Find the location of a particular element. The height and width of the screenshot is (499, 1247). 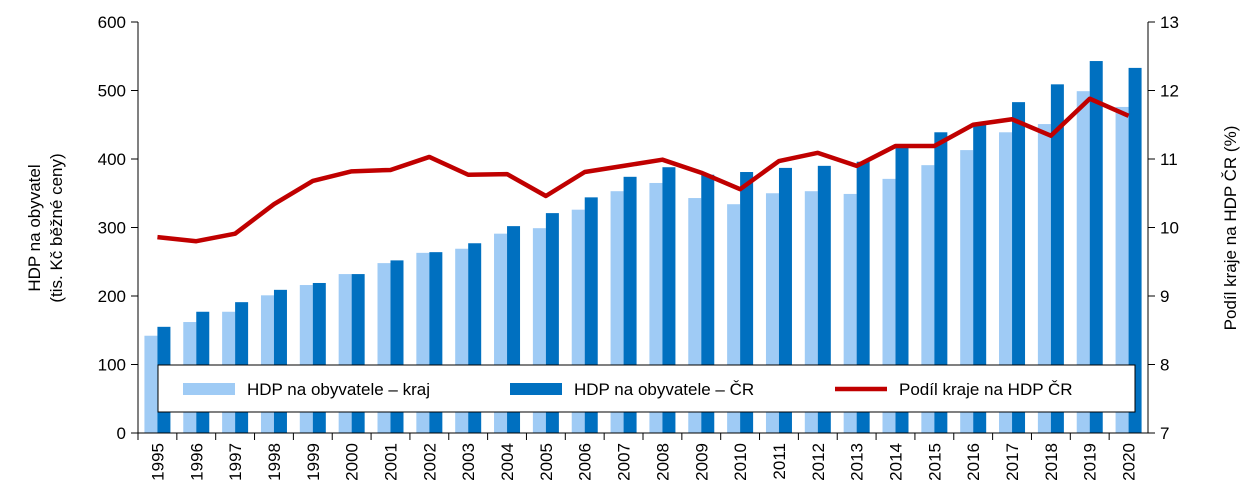

x-tick-label: 2007 is located at coordinates (624, 462).